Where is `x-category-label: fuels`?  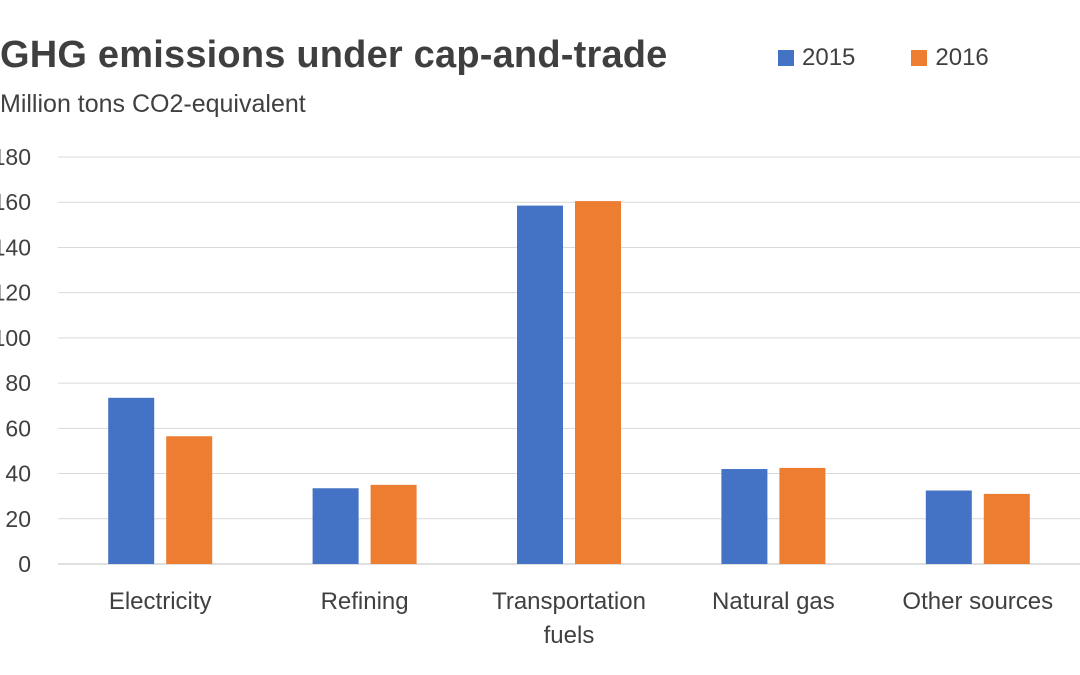
x-category-label: fuels is located at coordinates (569, 635).